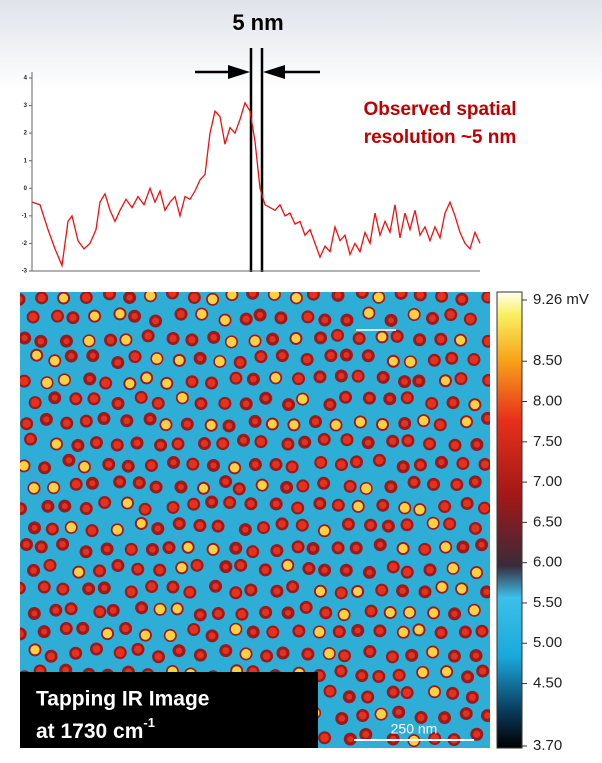 The width and height of the screenshot is (602, 763). Describe the element at coordinates (547, 521) in the screenshot. I see `colorbar-tick-label: 6.50` at that location.